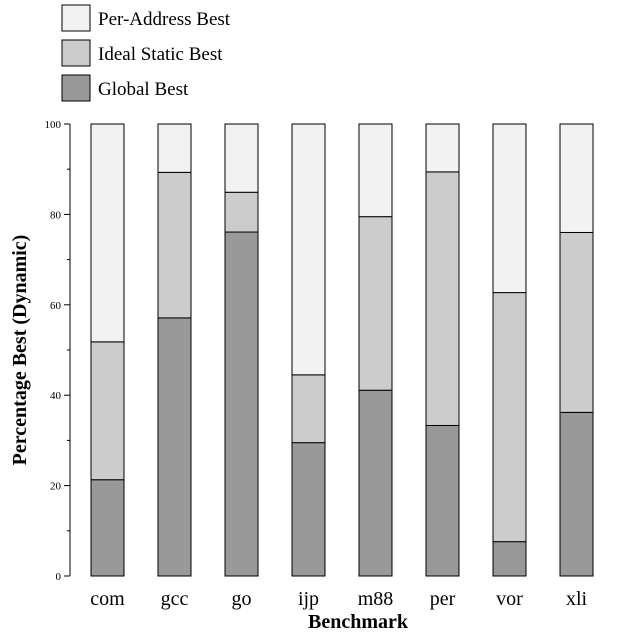 Image resolution: width=636 pixels, height=636 pixels. Describe the element at coordinates (56, 306) in the screenshot. I see `y-tick-label: 60` at that location.